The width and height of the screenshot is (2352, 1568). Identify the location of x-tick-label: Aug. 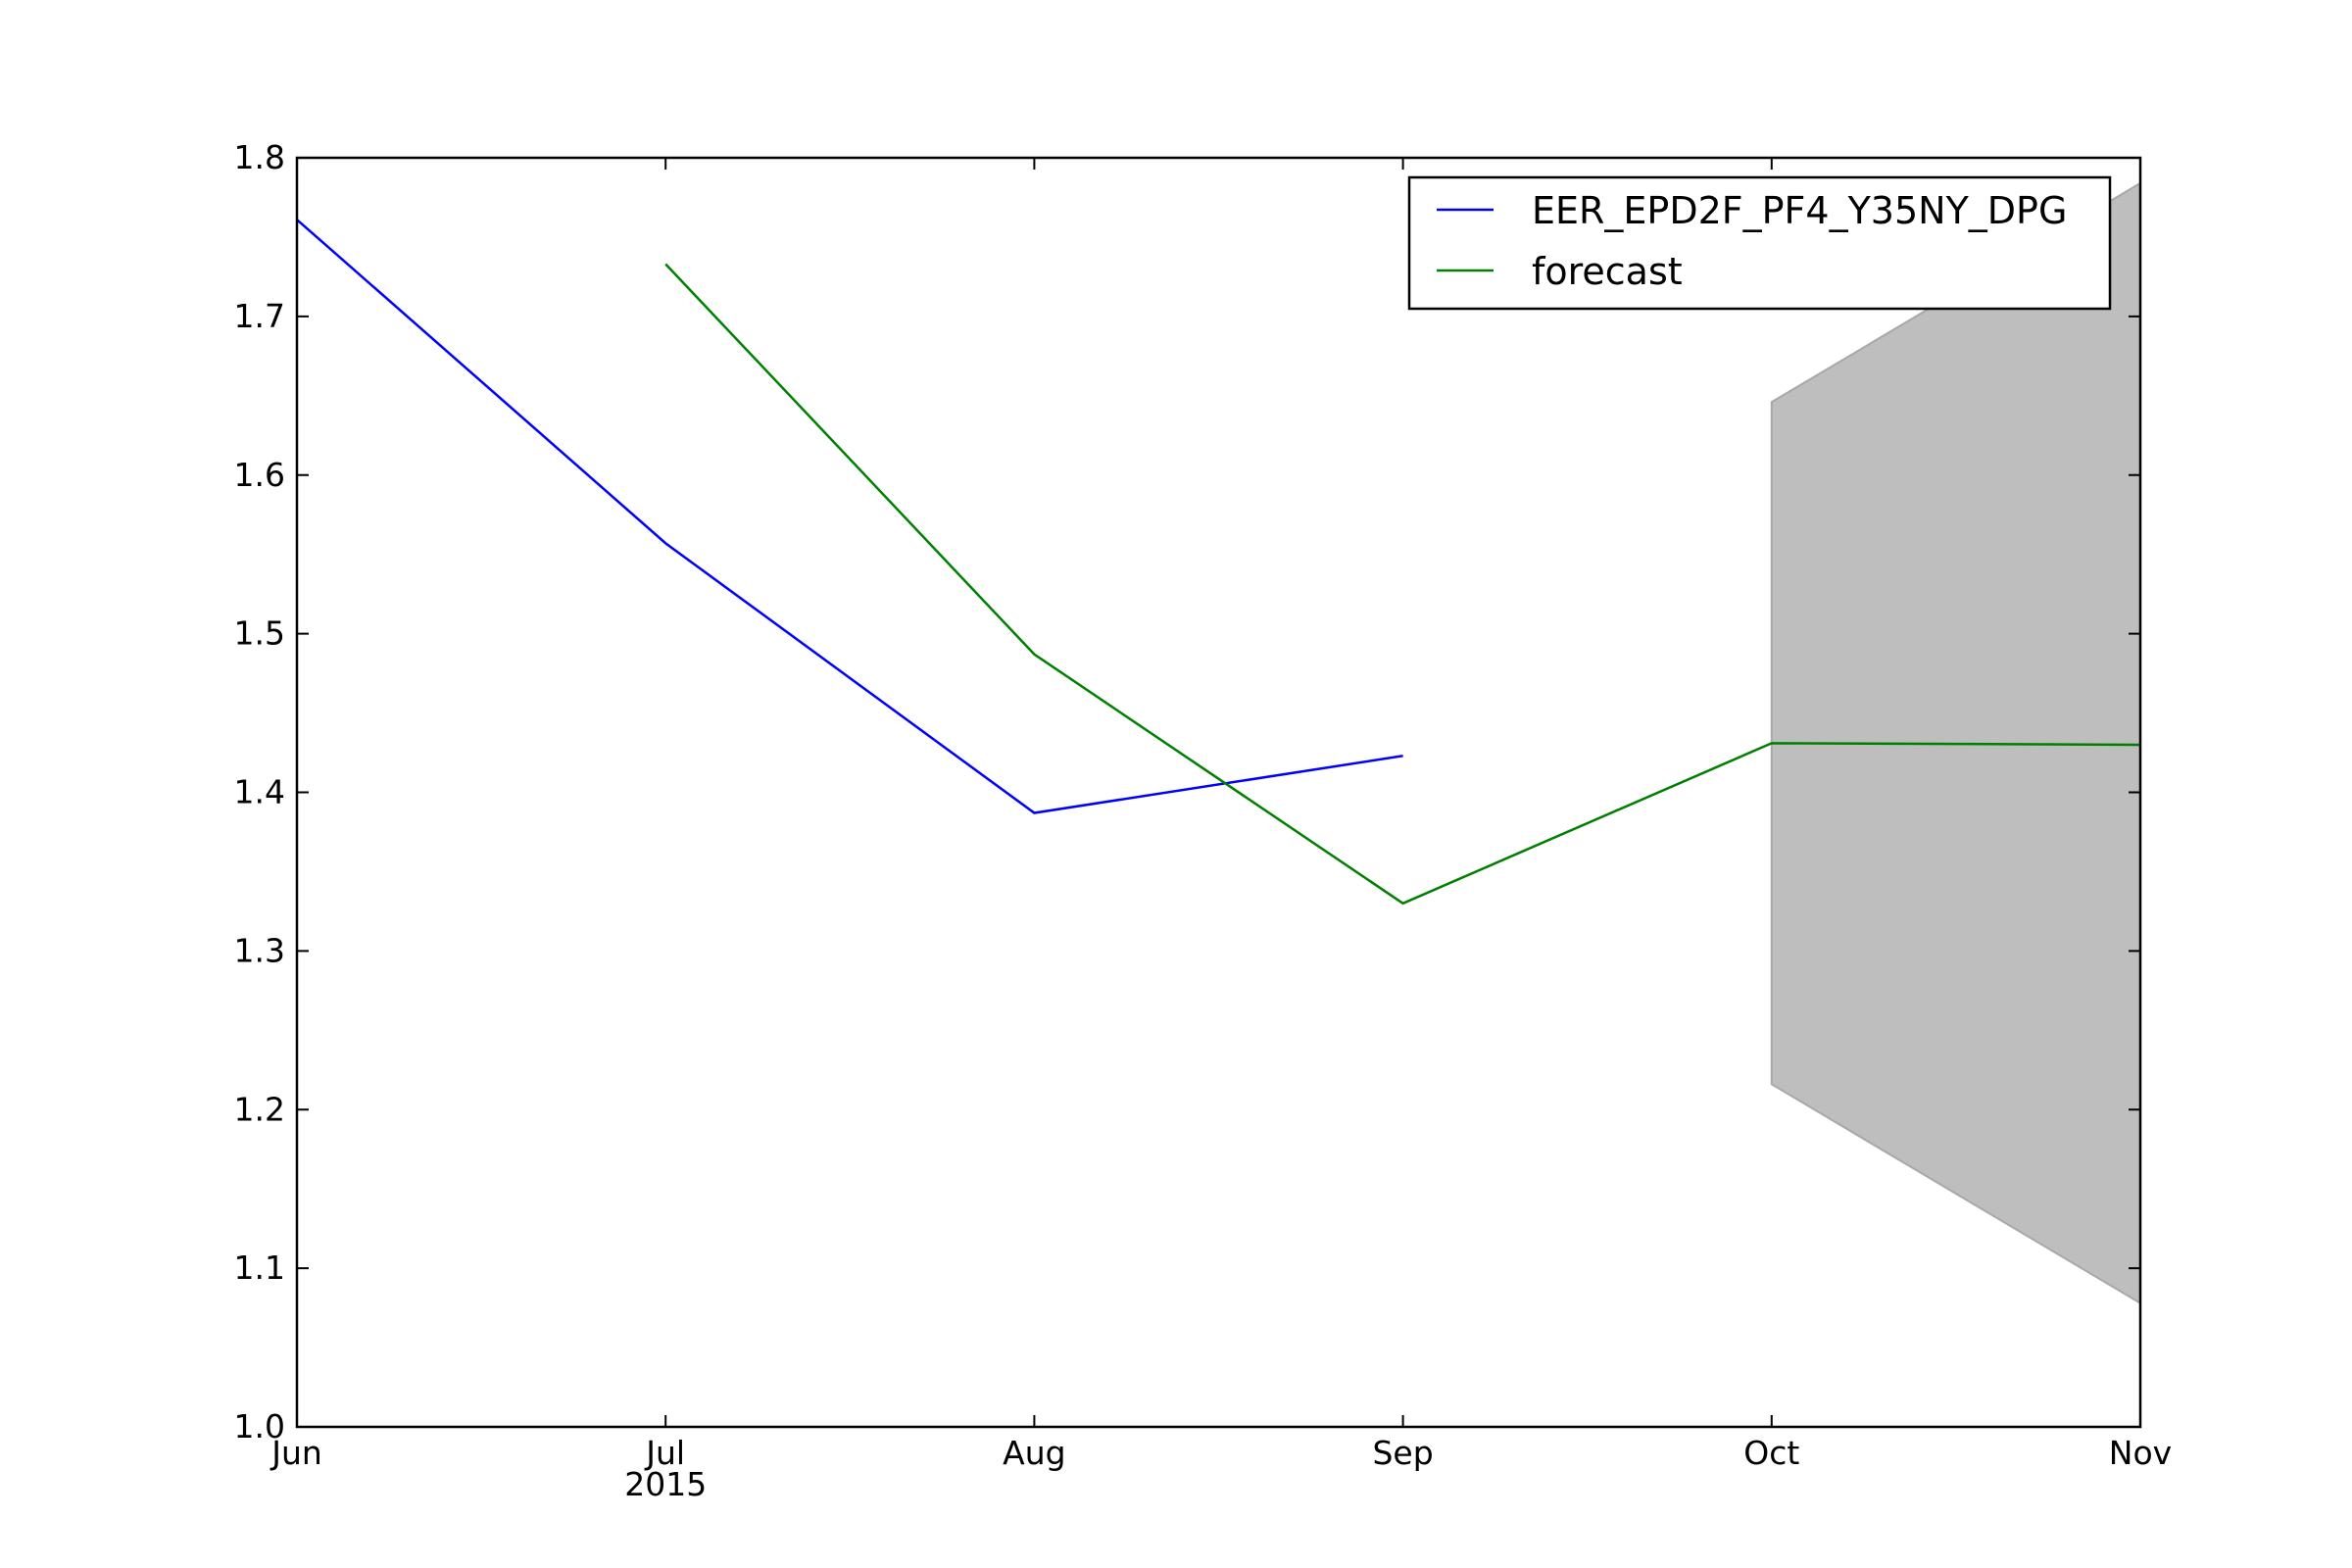
(1034, 1453).